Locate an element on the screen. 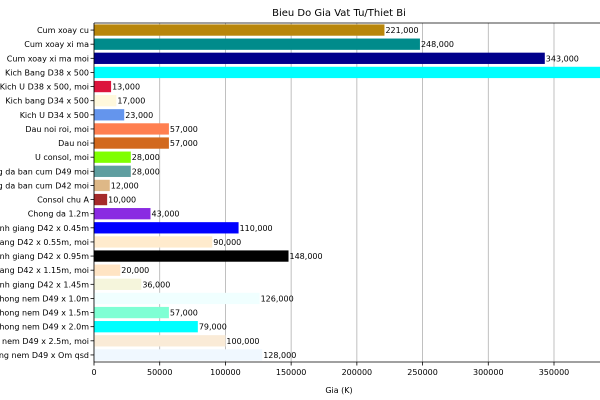 This screenshot has height=400, width=600. y-tick-label: Cum xoay cu is located at coordinates (63, 30).